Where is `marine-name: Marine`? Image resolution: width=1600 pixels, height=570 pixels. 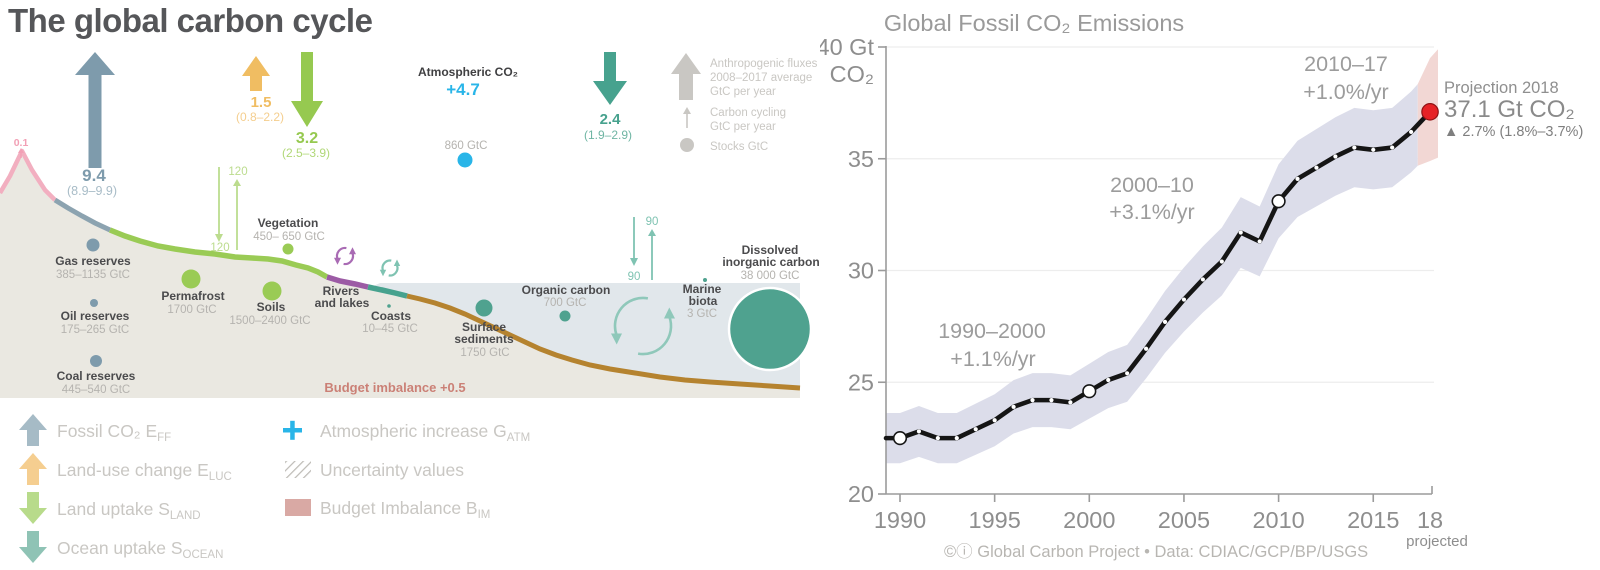 marine-name: Marine is located at coordinates (702, 289).